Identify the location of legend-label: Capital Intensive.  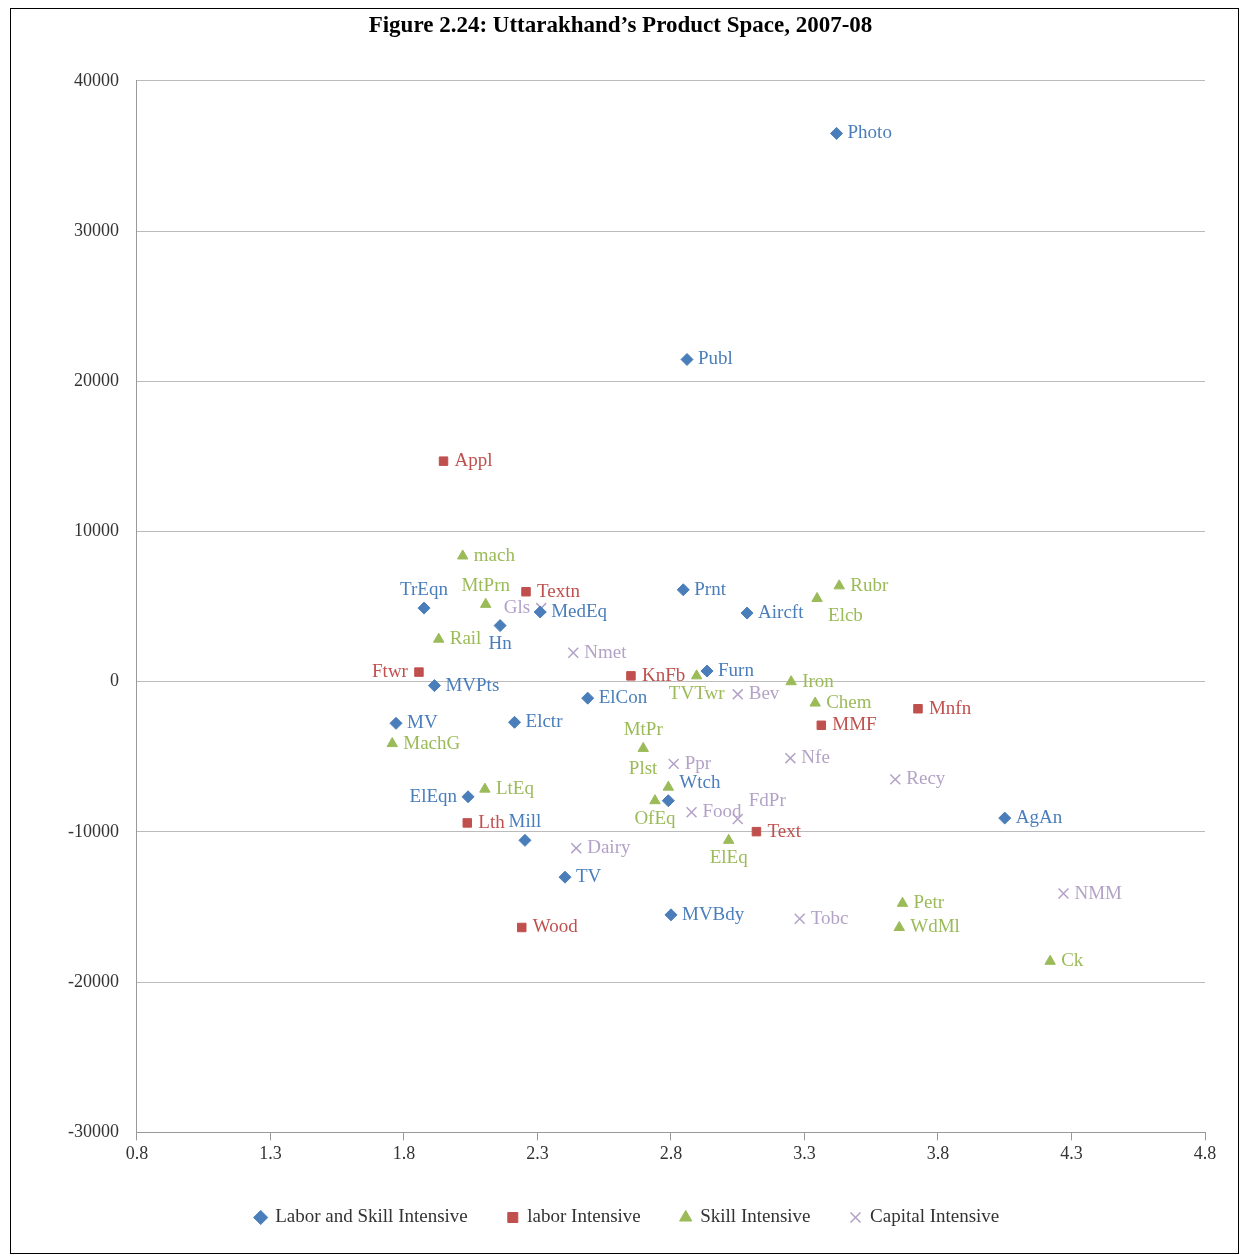
(935, 1216).